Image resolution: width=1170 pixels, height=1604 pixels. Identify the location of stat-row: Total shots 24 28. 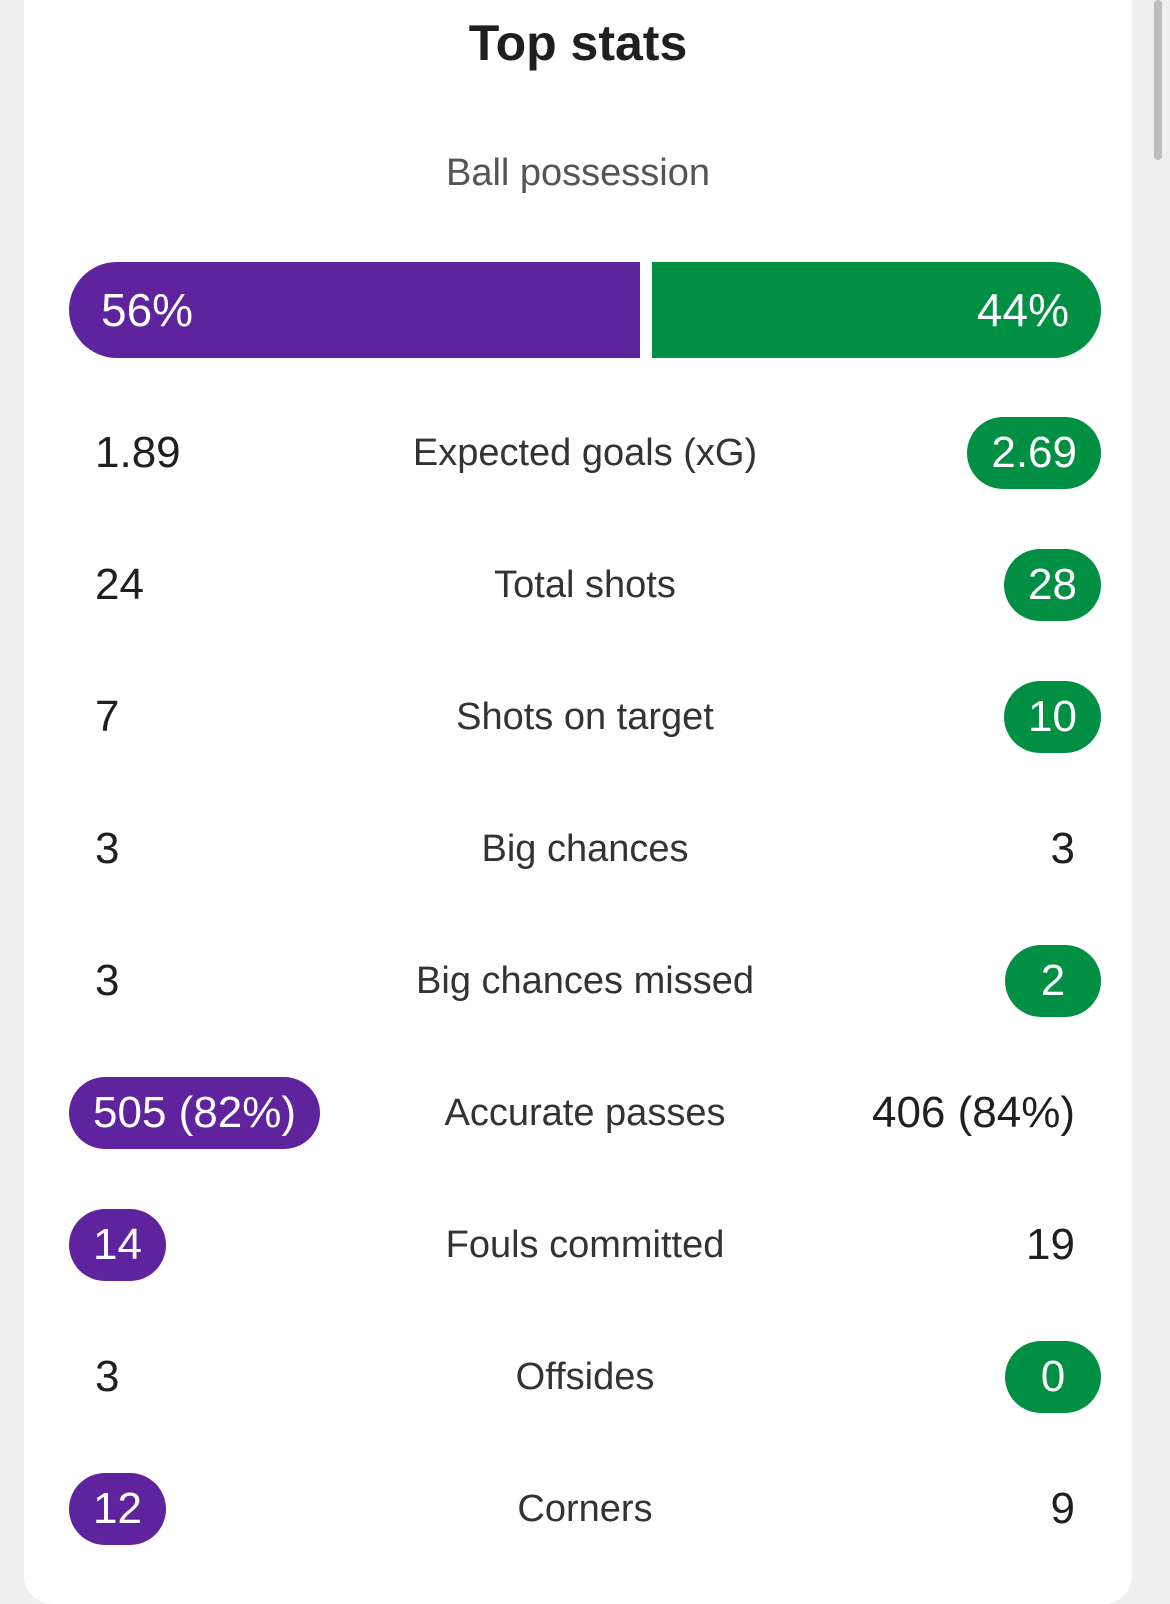
(585, 585).